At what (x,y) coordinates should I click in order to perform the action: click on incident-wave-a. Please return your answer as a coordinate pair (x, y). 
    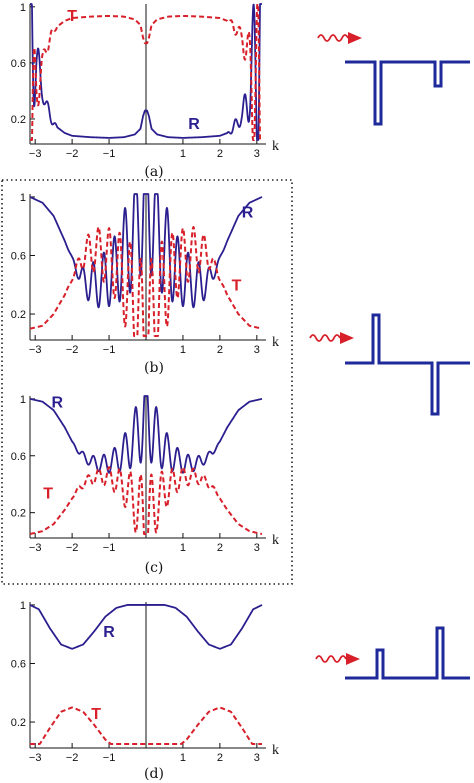
    Looking at the image, I should click on (339, 38).